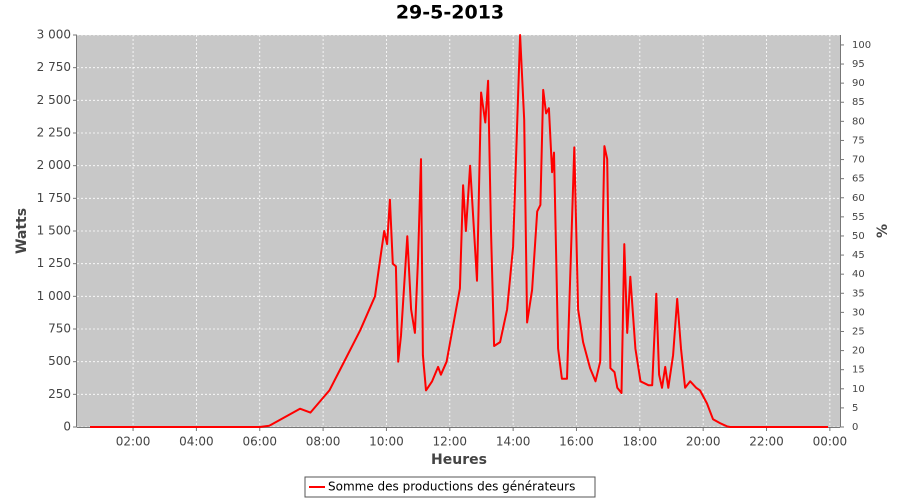  I want to click on y-tick-label: 1 750, so click(54, 198).